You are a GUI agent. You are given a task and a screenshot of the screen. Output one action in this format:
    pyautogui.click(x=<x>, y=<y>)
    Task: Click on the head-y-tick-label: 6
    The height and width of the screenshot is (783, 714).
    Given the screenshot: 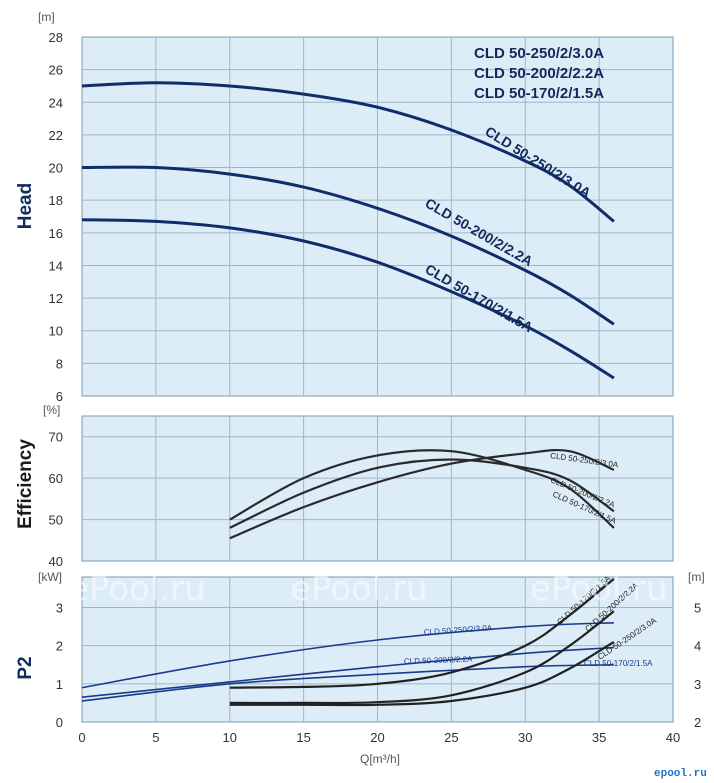 What is the action you would take?
    pyautogui.click(x=59, y=396)
    